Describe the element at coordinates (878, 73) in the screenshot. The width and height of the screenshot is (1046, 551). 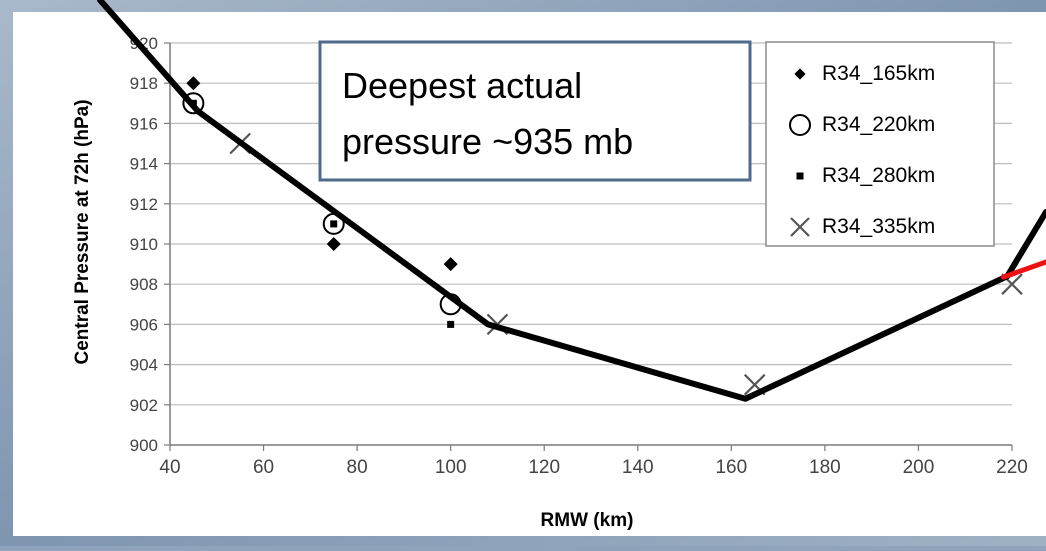
I see `legend-label-r34-165km: R34_165km` at that location.